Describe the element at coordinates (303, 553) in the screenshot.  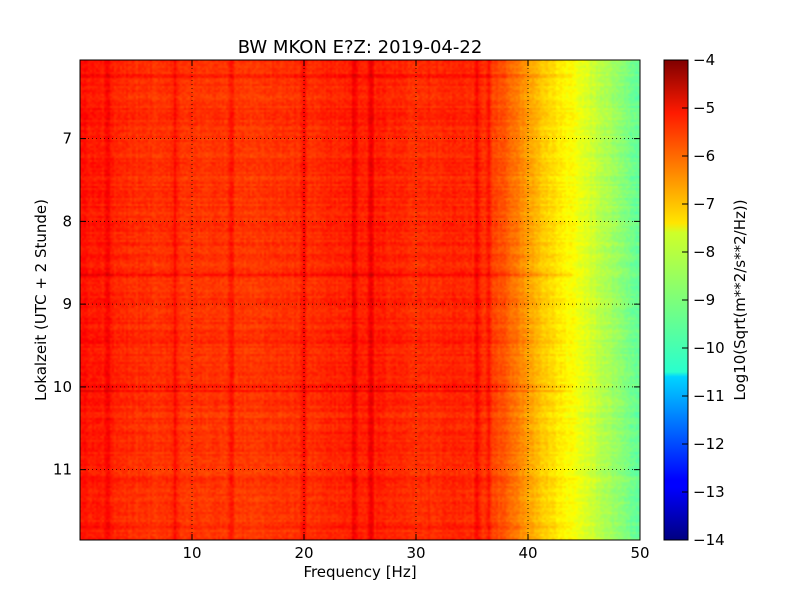
I see `x-tick-label: 20` at that location.